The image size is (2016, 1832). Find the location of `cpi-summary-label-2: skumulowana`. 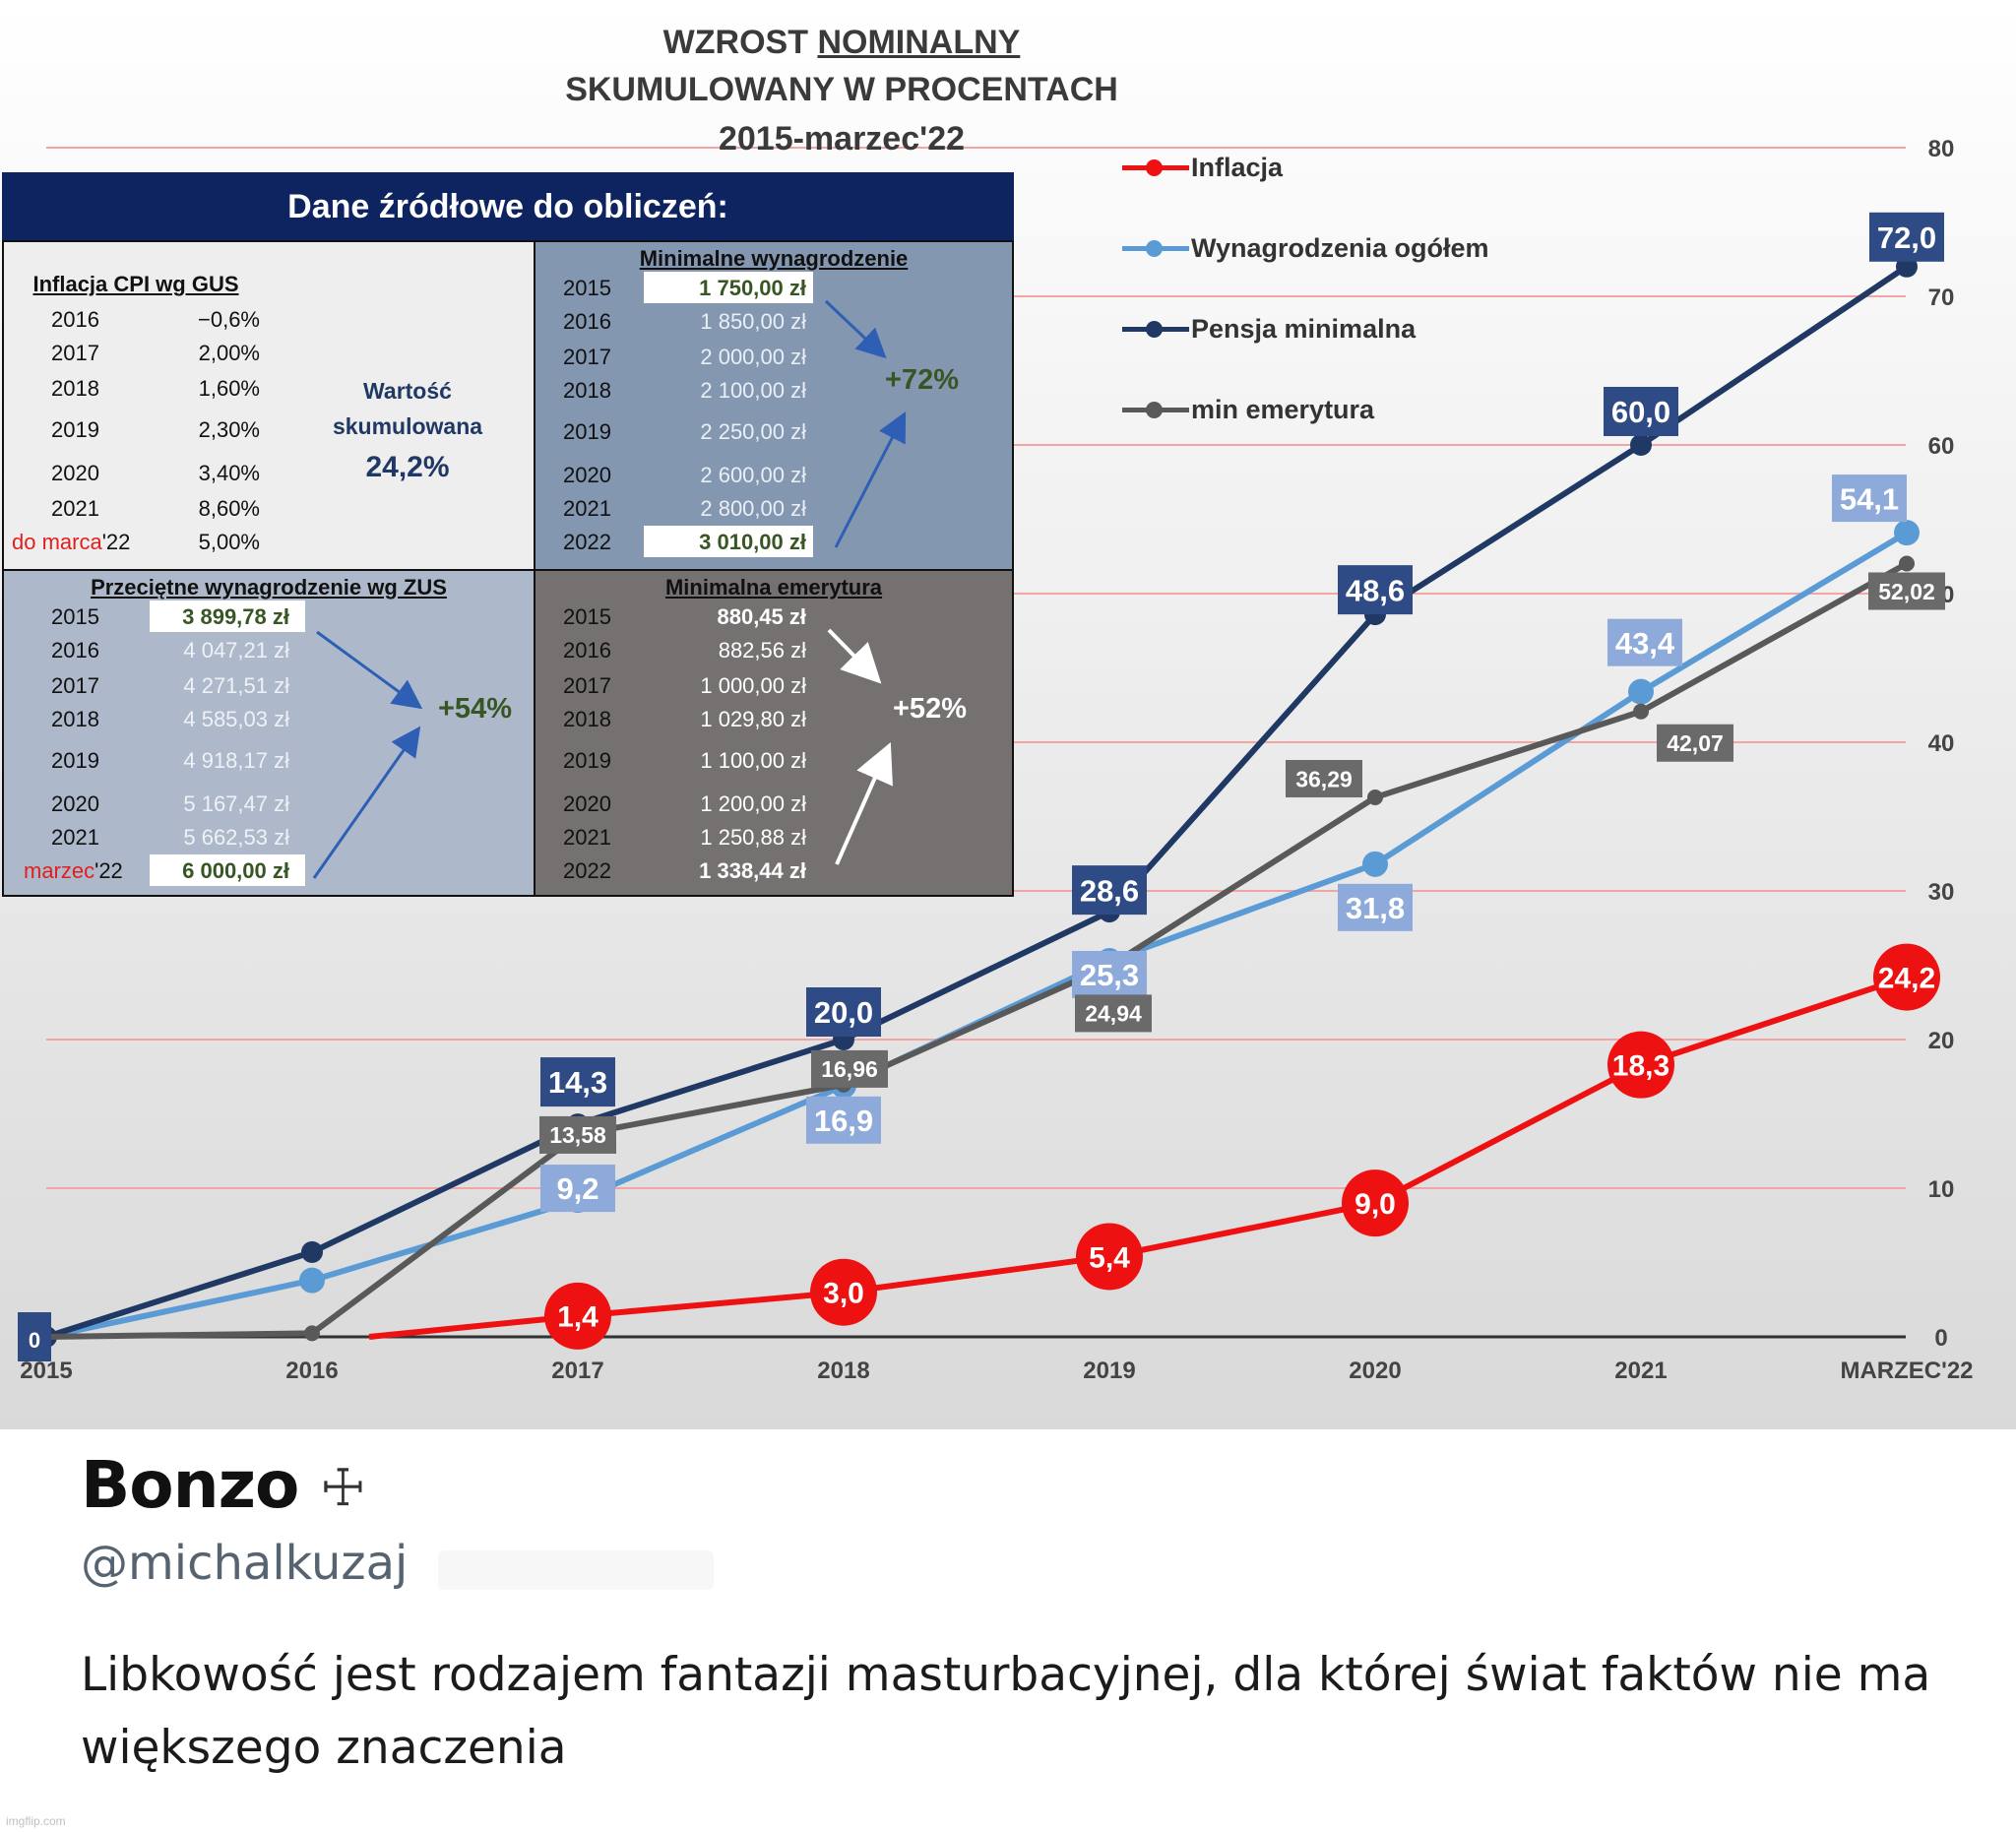

cpi-summary-label-2: skumulowana is located at coordinates (407, 426).